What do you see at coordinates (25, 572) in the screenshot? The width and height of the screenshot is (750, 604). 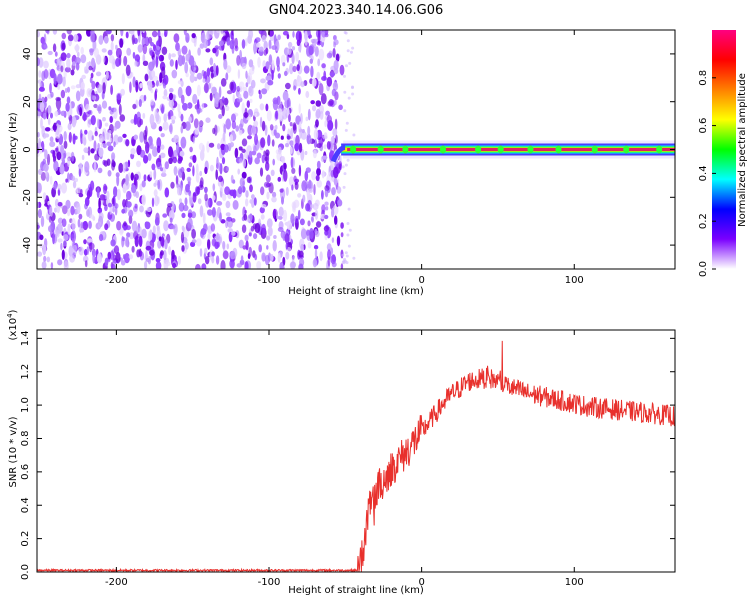 I see `snr-y-tick-0: 0.0` at bounding box center [25, 572].